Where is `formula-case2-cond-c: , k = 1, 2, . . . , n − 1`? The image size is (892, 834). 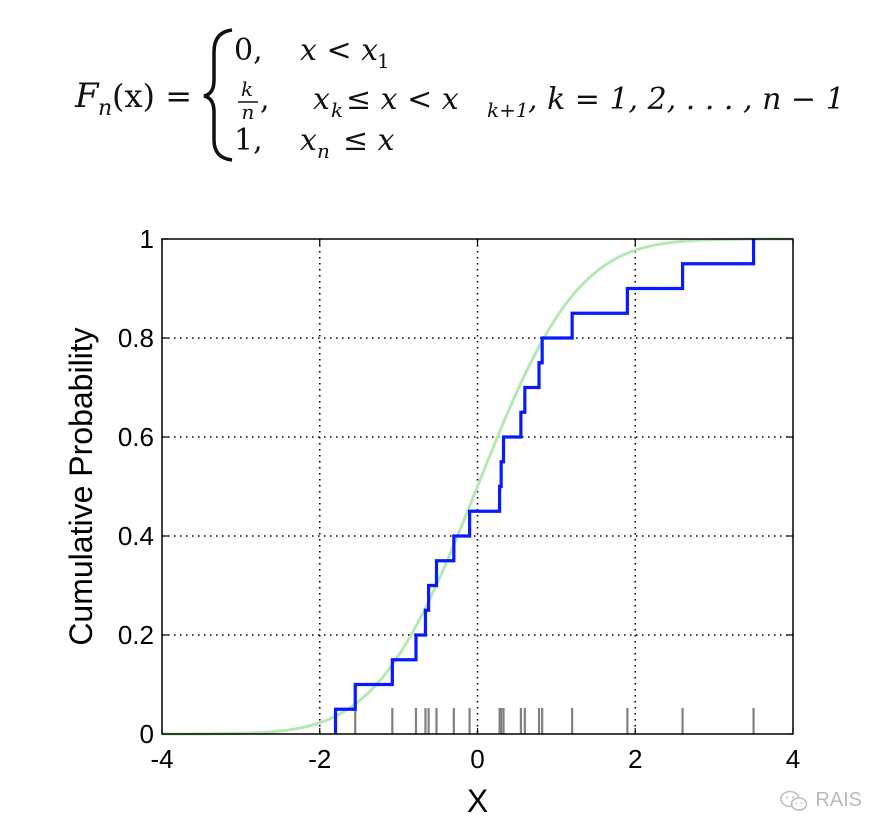 formula-case2-cond-c: , k = 1, 2, . . . , n − 1 is located at coordinates (686, 99).